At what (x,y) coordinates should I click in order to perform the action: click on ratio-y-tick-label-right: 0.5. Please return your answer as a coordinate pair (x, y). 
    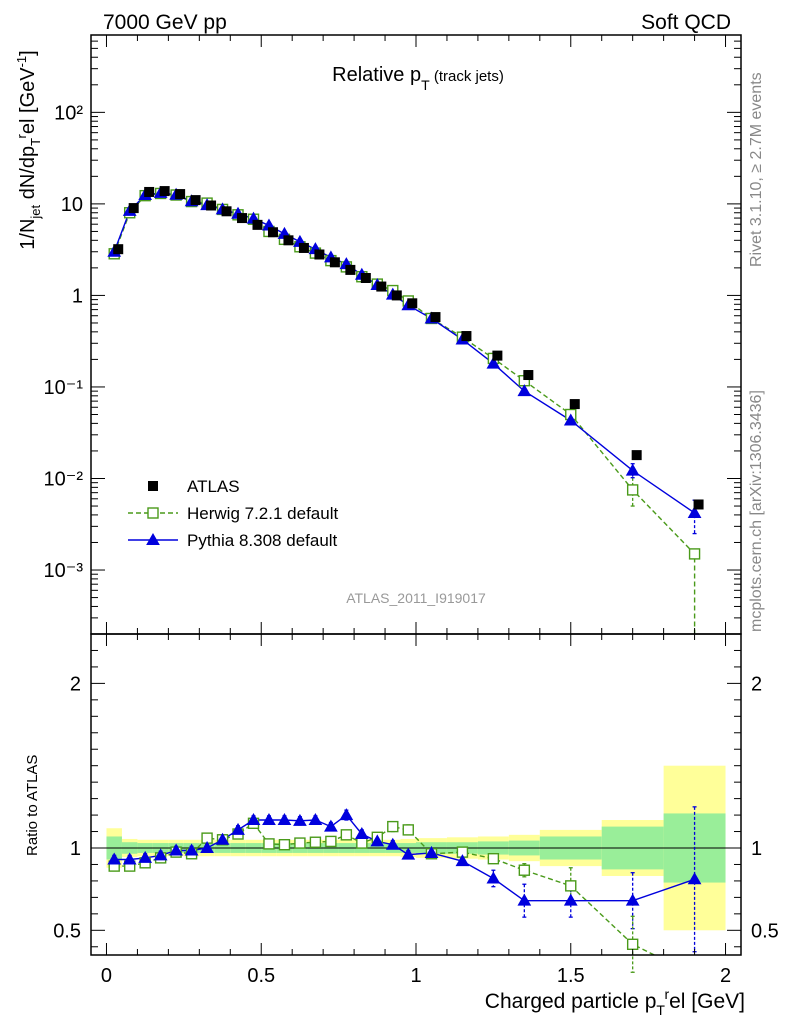
    Looking at the image, I should click on (765, 931).